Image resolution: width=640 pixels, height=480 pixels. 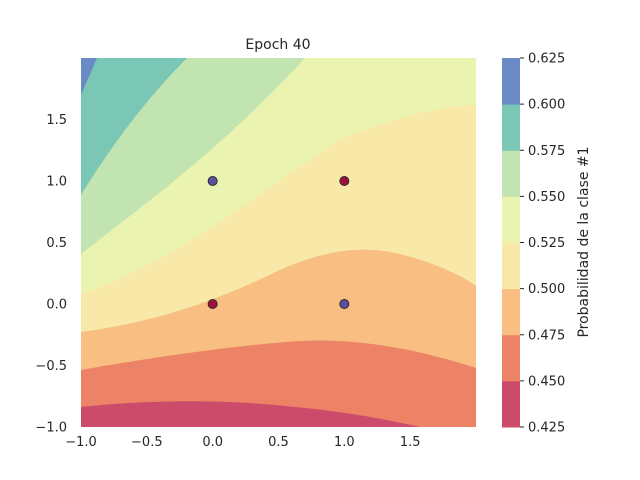 I want to click on x-tick-label: −0.5, so click(x=147, y=442).